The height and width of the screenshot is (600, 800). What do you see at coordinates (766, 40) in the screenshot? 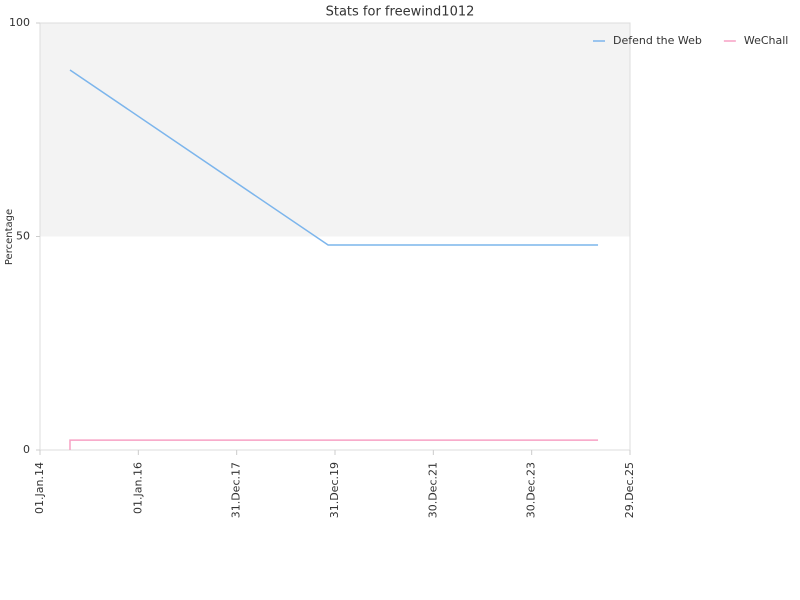
I see `legend-label: WeChall` at bounding box center [766, 40].